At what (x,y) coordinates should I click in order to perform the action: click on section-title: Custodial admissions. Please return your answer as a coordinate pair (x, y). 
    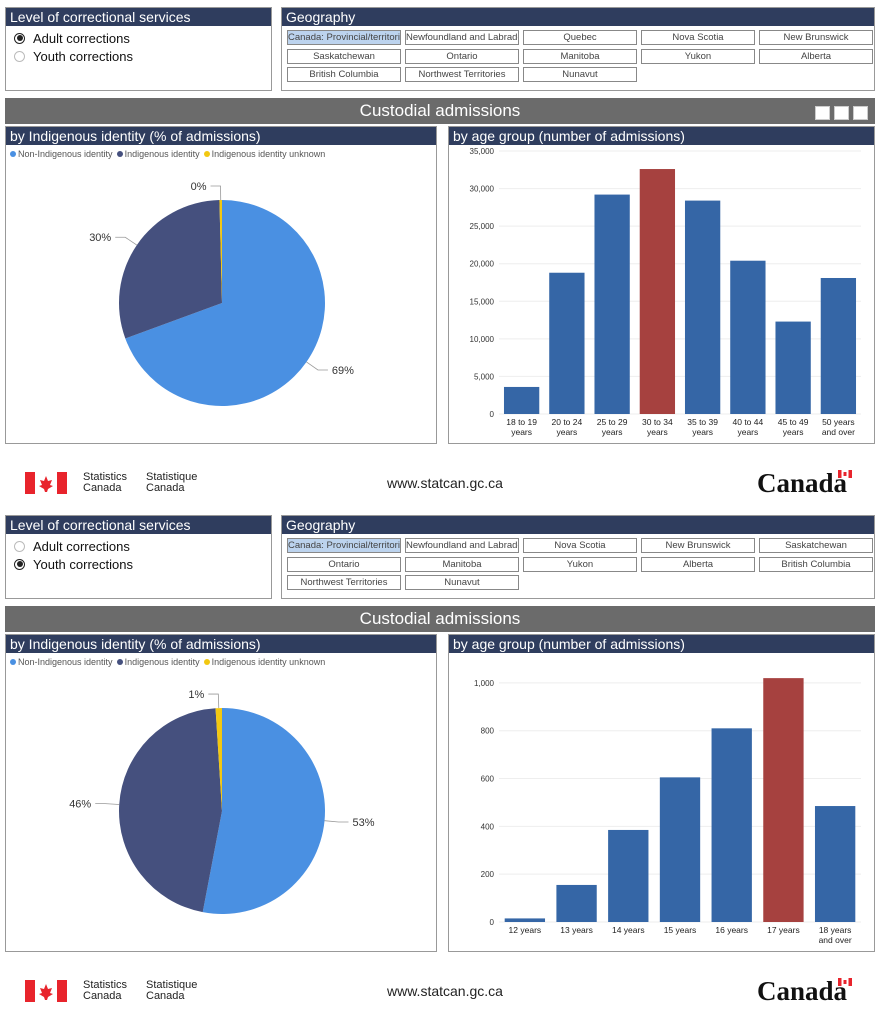
    Looking at the image, I should click on (440, 618).